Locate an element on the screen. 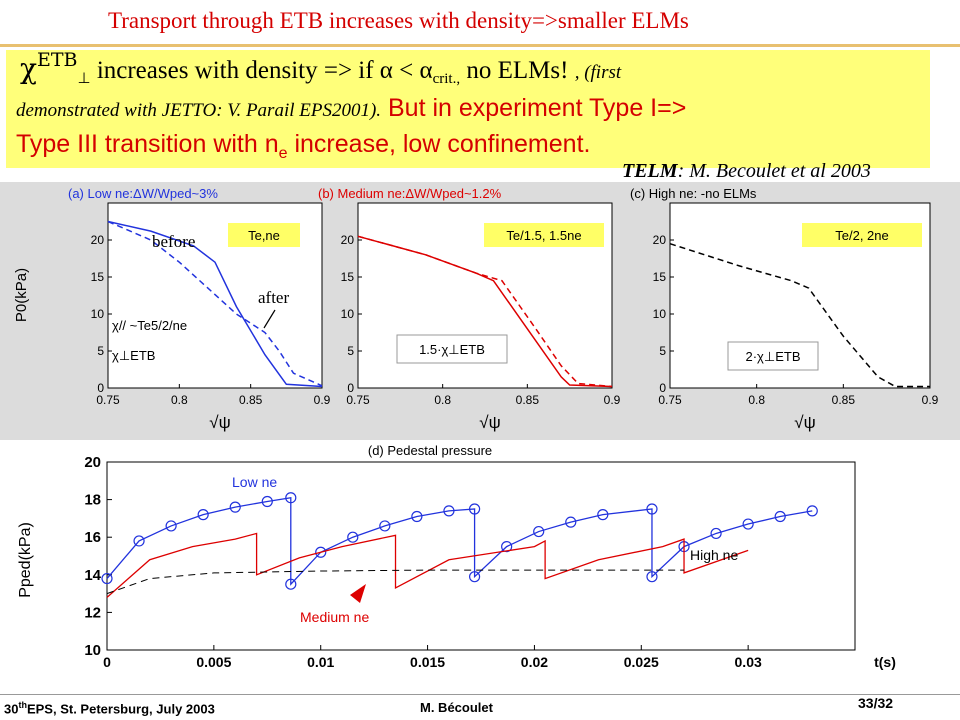  lower-x-tick-label: 0.005 is located at coordinates (213, 662).